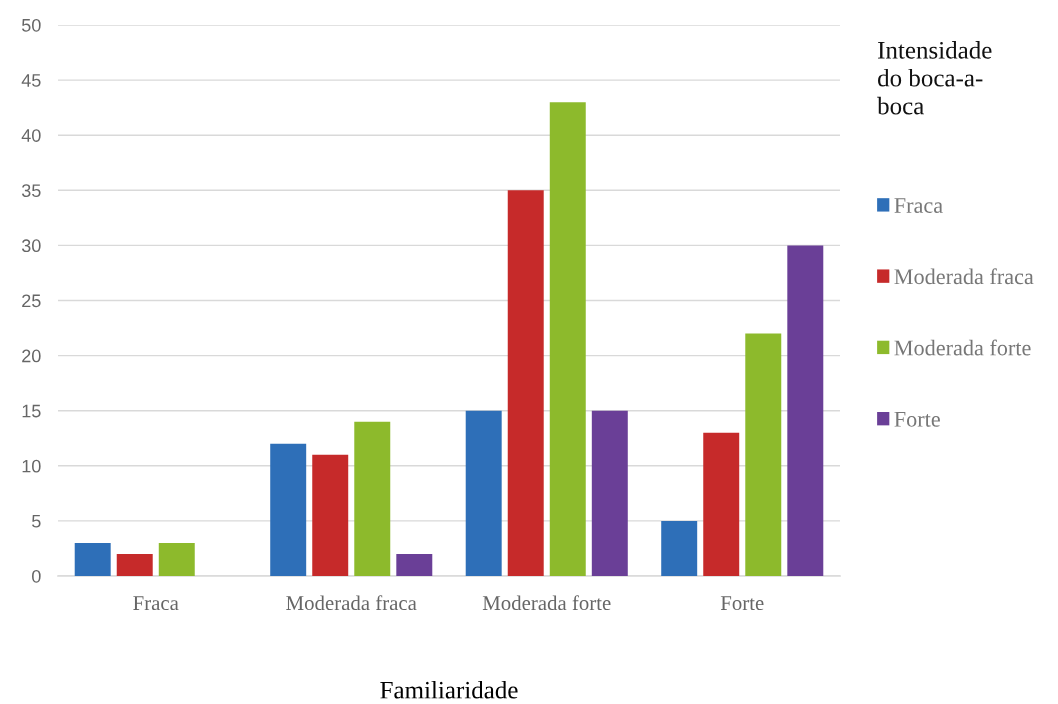 The image size is (1058, 704). Describe the element at coordinates (546, 603) in the screenshot. I see `x-tick-label: Moderada forte` at that location.